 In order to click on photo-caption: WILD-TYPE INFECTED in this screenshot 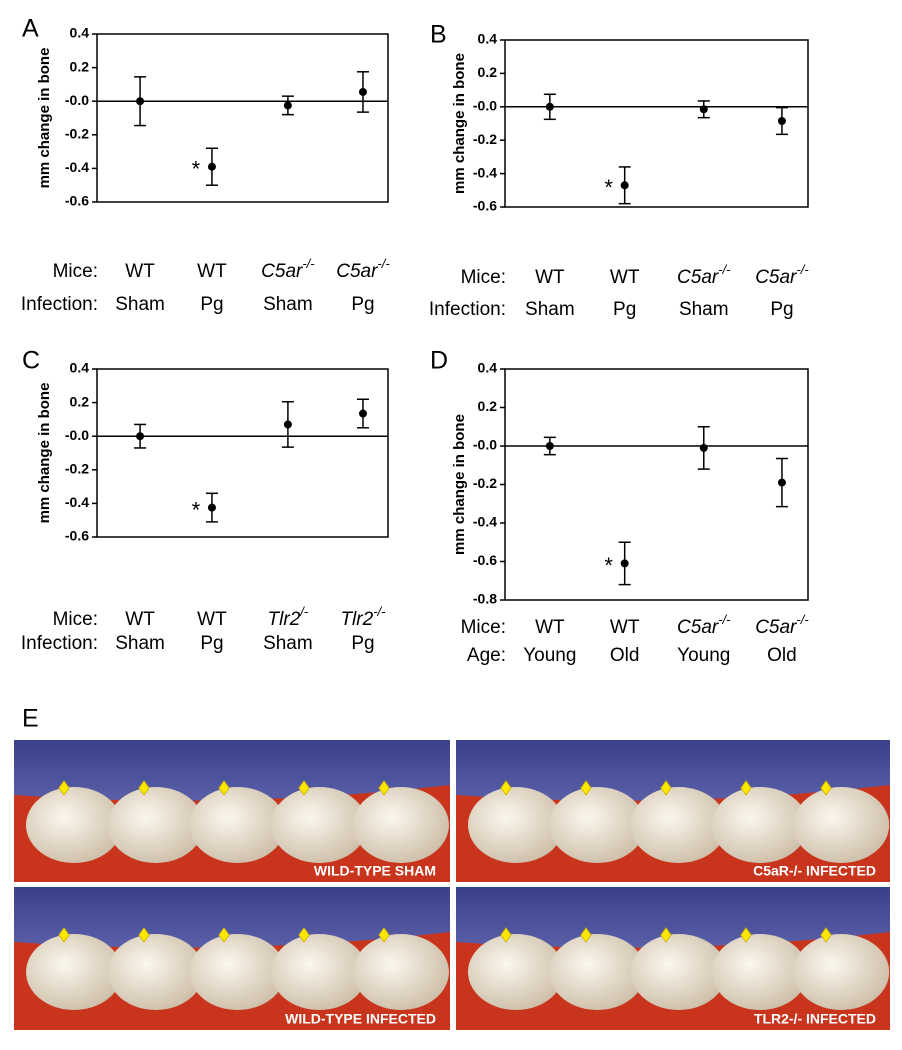, I will do `click(360, 1019)`.